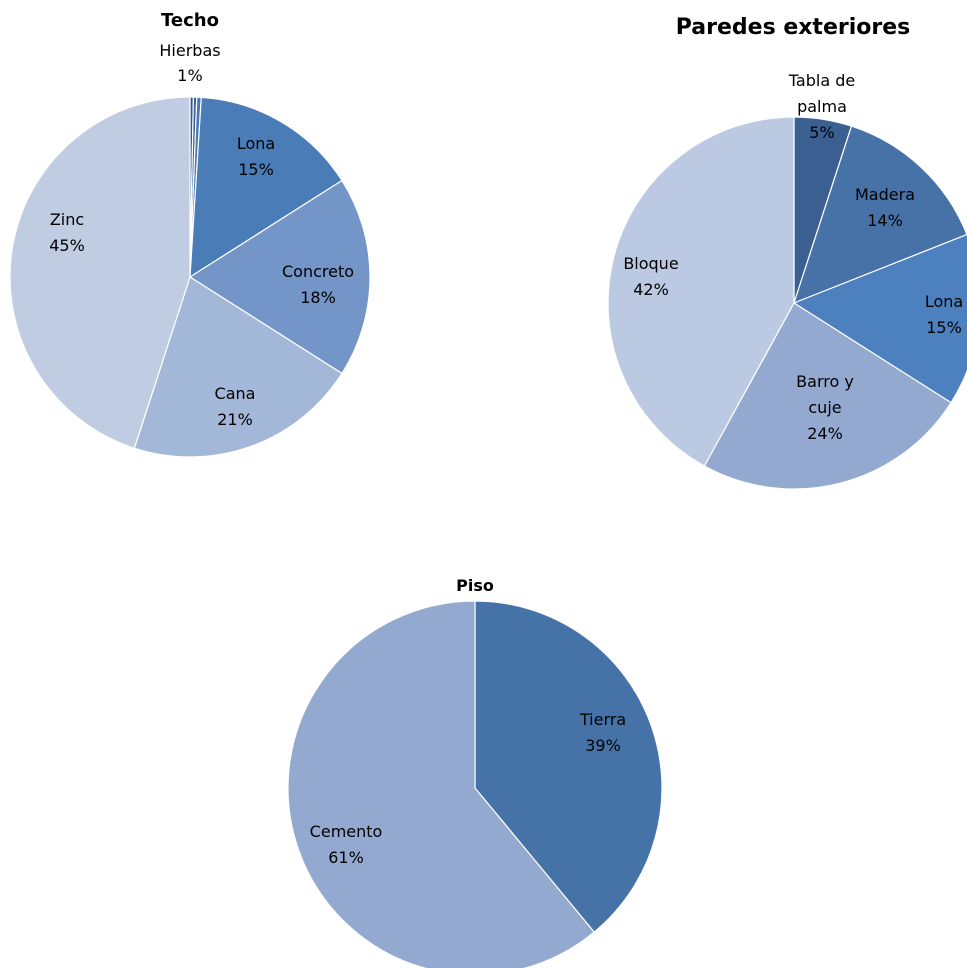  What do you see at coordinates (475, 585) in the screenshot?
I see `piso-title: Piso` at bounding box center [475, 585].